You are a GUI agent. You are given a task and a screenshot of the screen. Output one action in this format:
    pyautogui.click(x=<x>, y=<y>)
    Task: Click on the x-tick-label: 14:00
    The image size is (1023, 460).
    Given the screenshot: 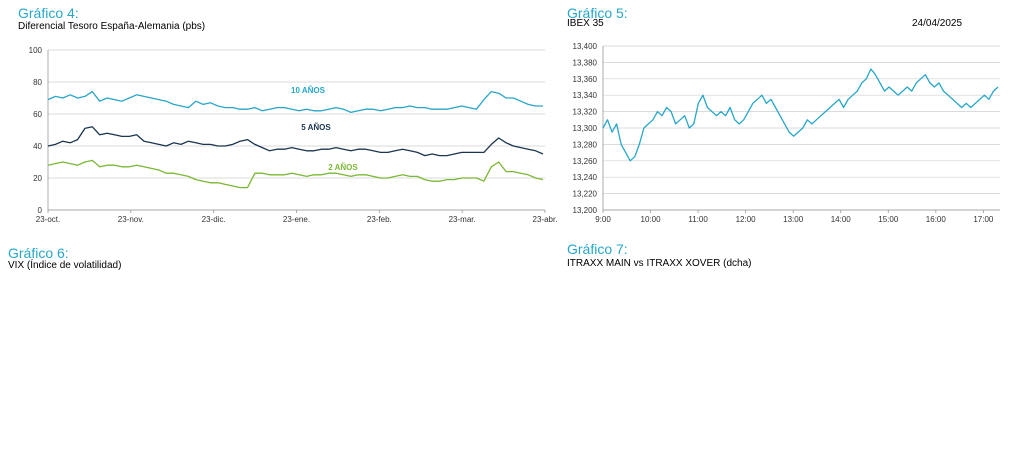 What is the action you would take?
    pyautogui.click(x=841, y=219)
    